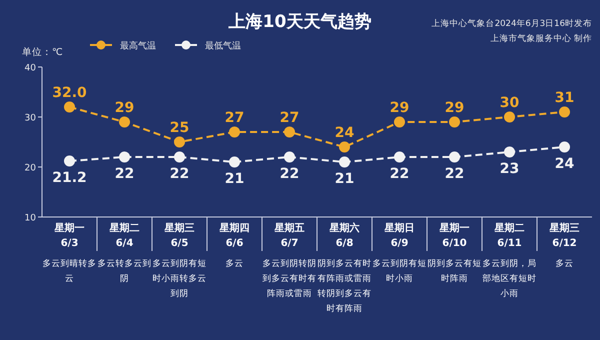 The width and height of the screenshot is (600, 340). What do you see at coordinates (125, 271) in the screenshot?
I see `text: 多云转多云到阴` at bounding box center [125, 271].